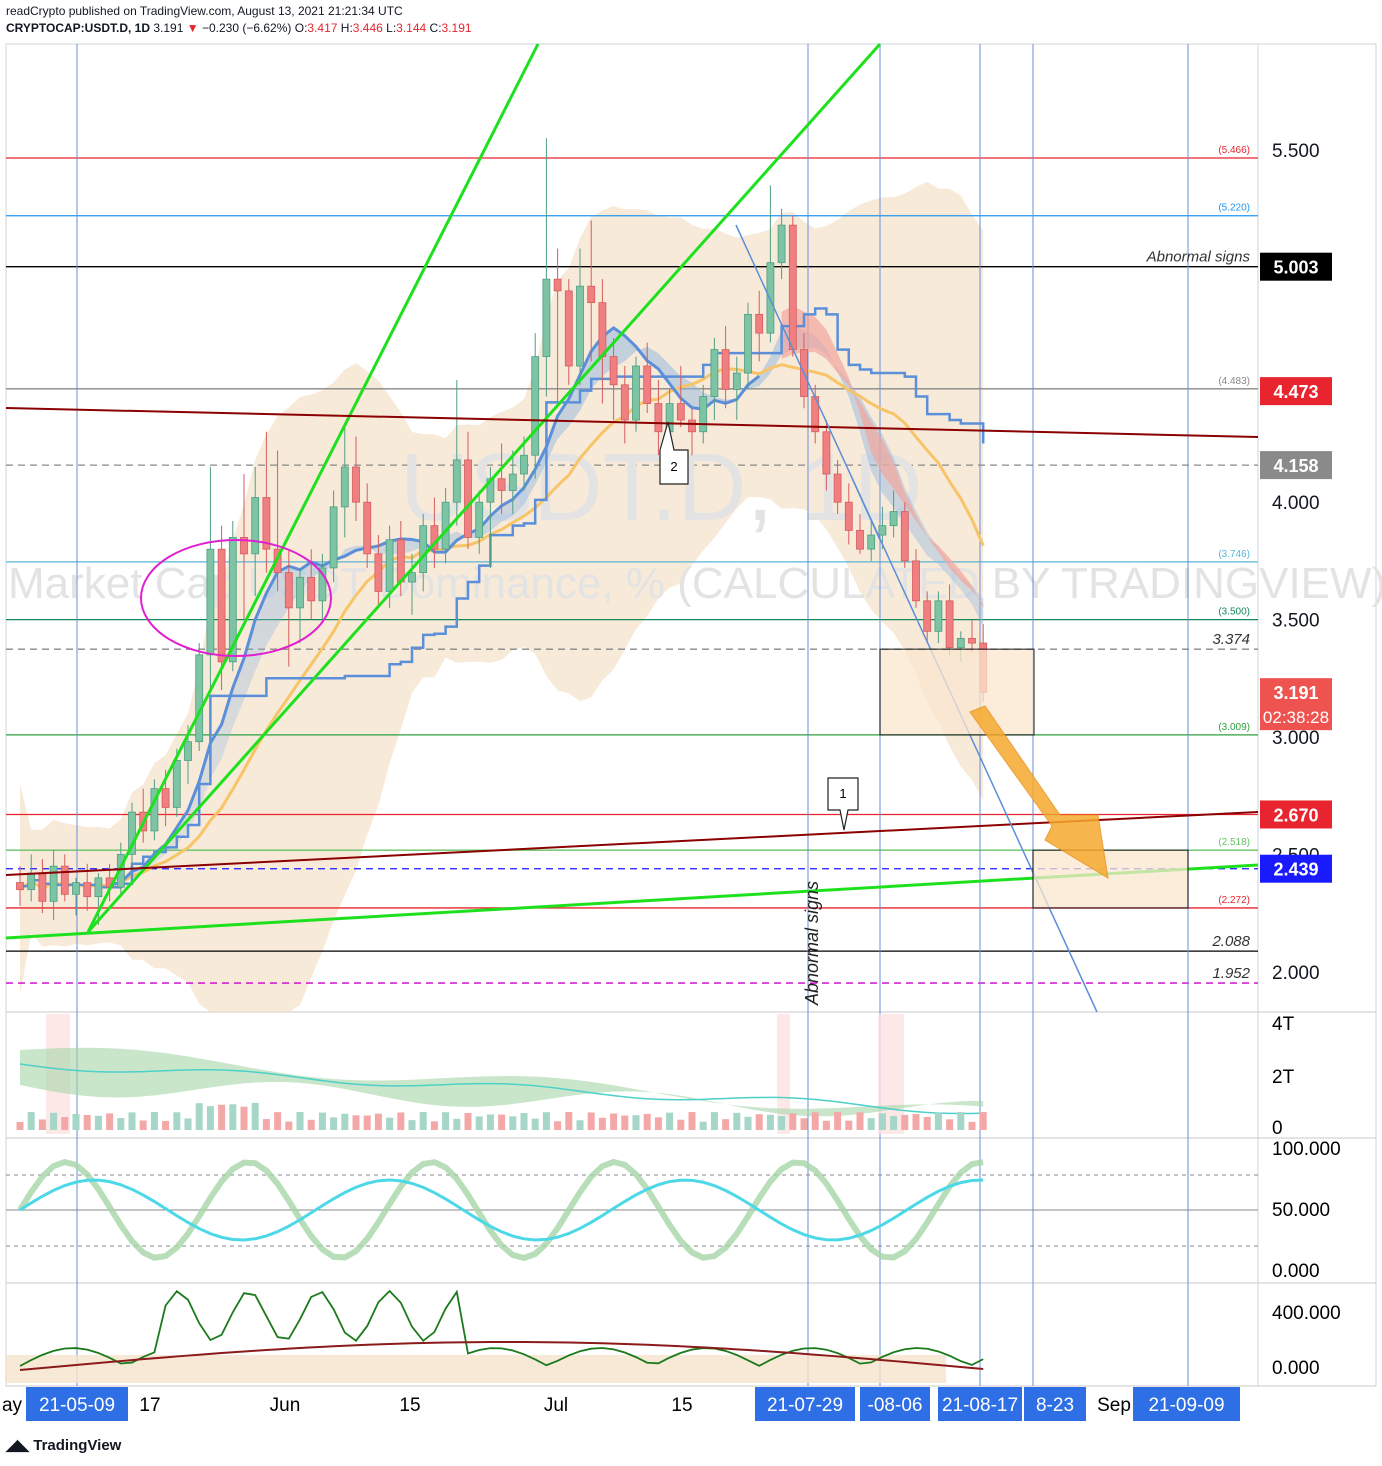  I want to click on change-value: −0.230 (−6.62%), so click(246, 28).